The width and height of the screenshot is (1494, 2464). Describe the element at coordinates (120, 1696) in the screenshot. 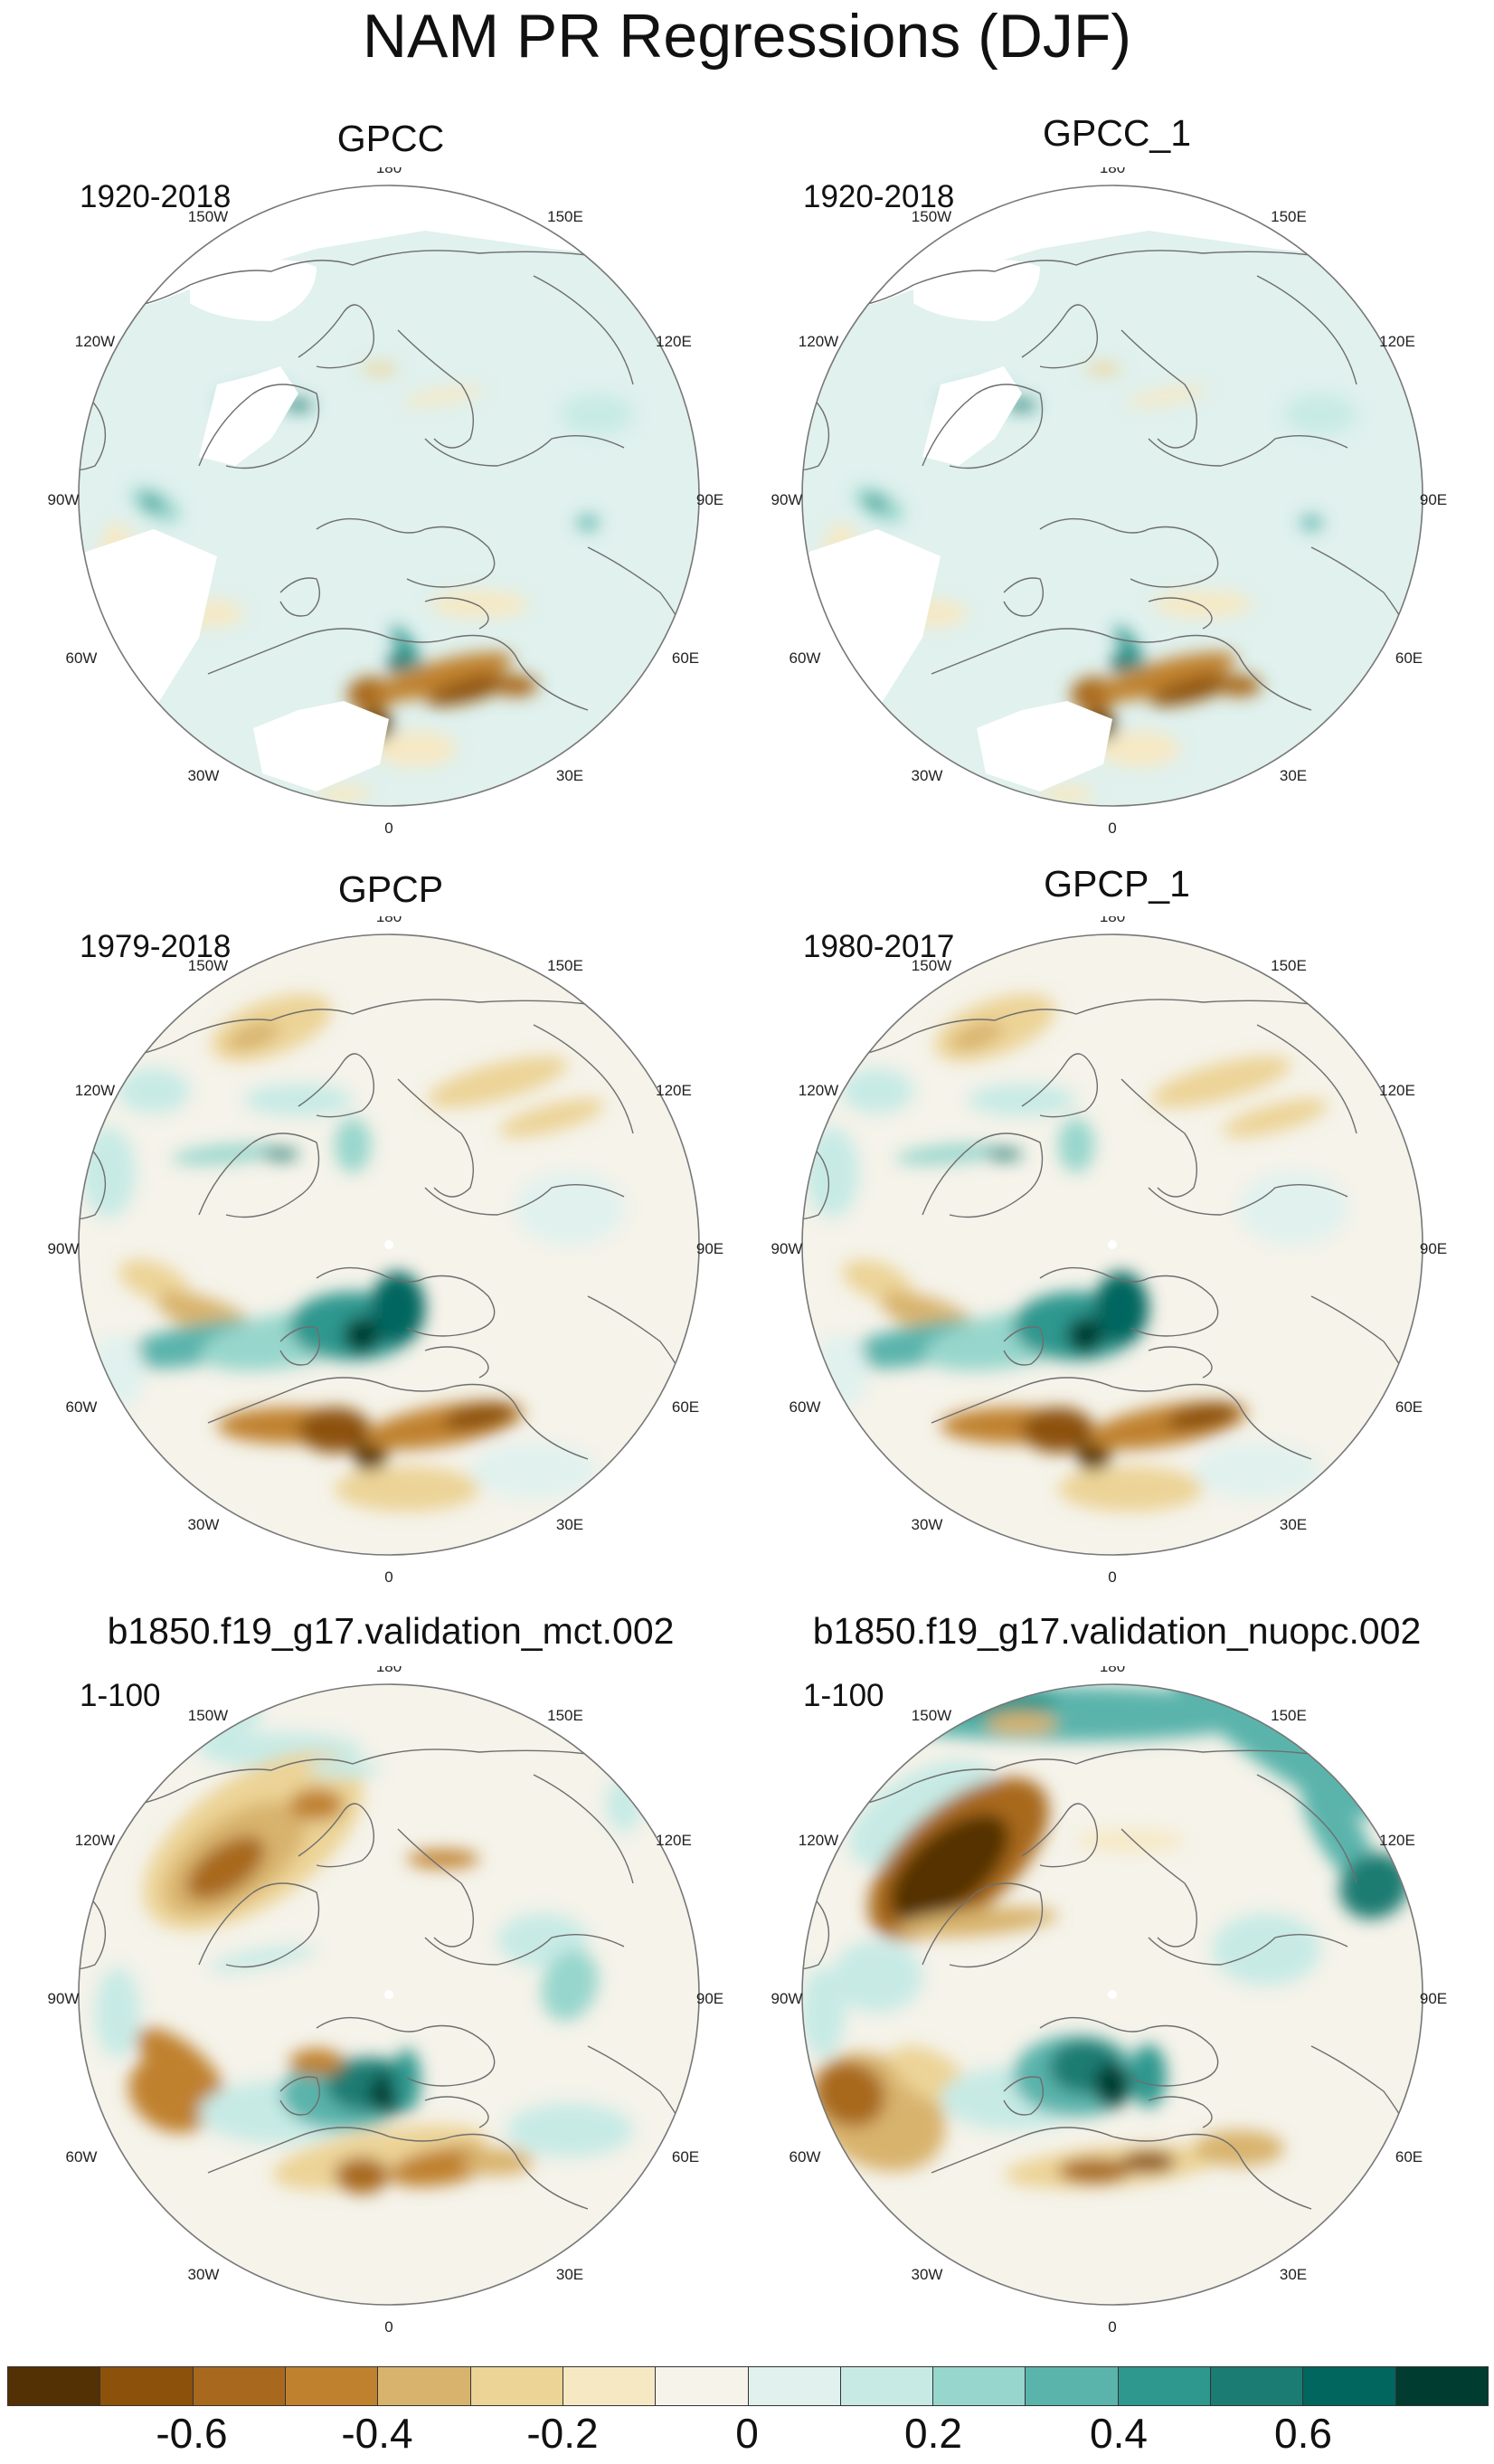

I see `panel-years-mct: 1-100` at that location.